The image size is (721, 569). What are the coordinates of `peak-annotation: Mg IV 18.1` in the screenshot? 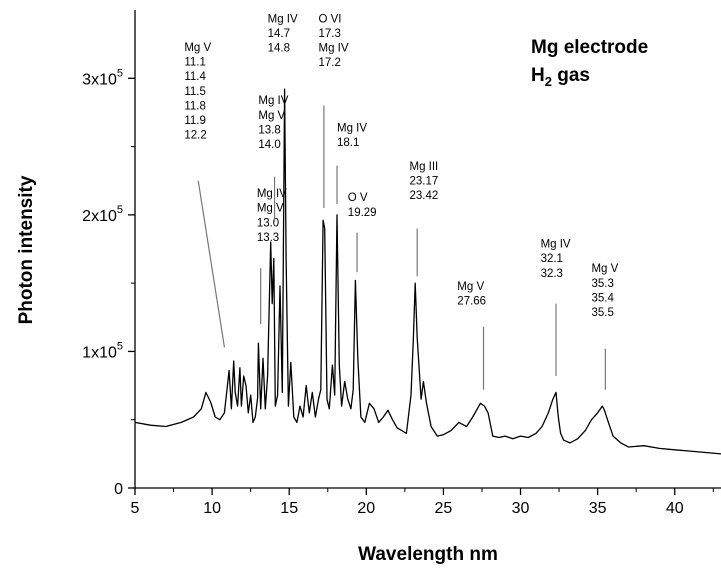 It's located at (351, 163).